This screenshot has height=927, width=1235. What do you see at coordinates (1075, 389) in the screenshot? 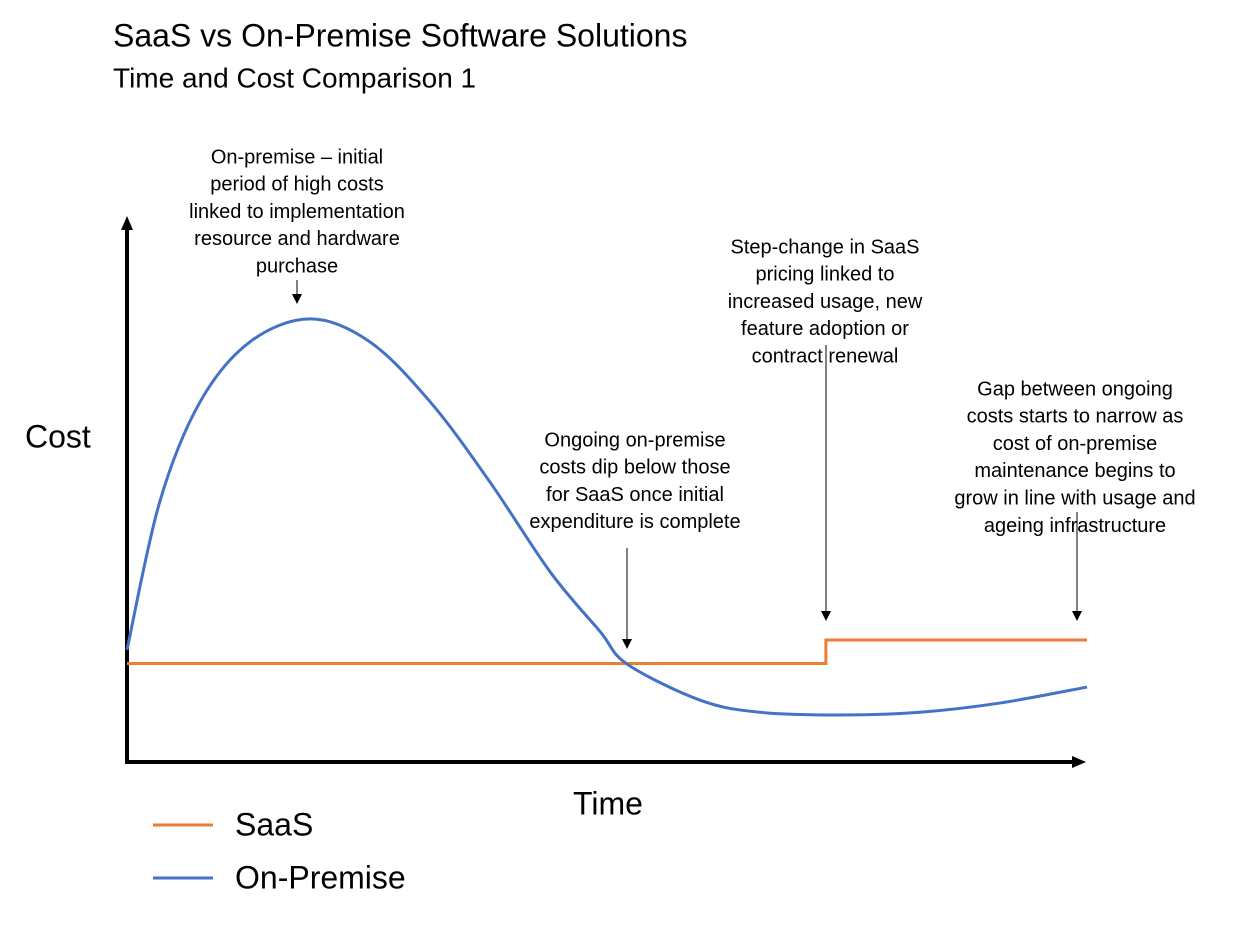
I see `annotation-text: Gap between ongoing` at bounding box center [1075, 389].